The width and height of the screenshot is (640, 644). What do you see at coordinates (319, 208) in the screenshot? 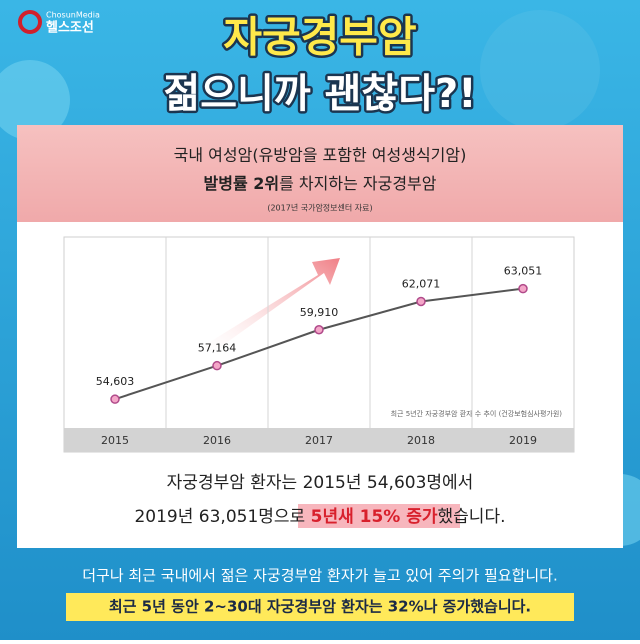
I see `source: (2017년 국가암정보센터 자료)` at bounding box center [319, 208].